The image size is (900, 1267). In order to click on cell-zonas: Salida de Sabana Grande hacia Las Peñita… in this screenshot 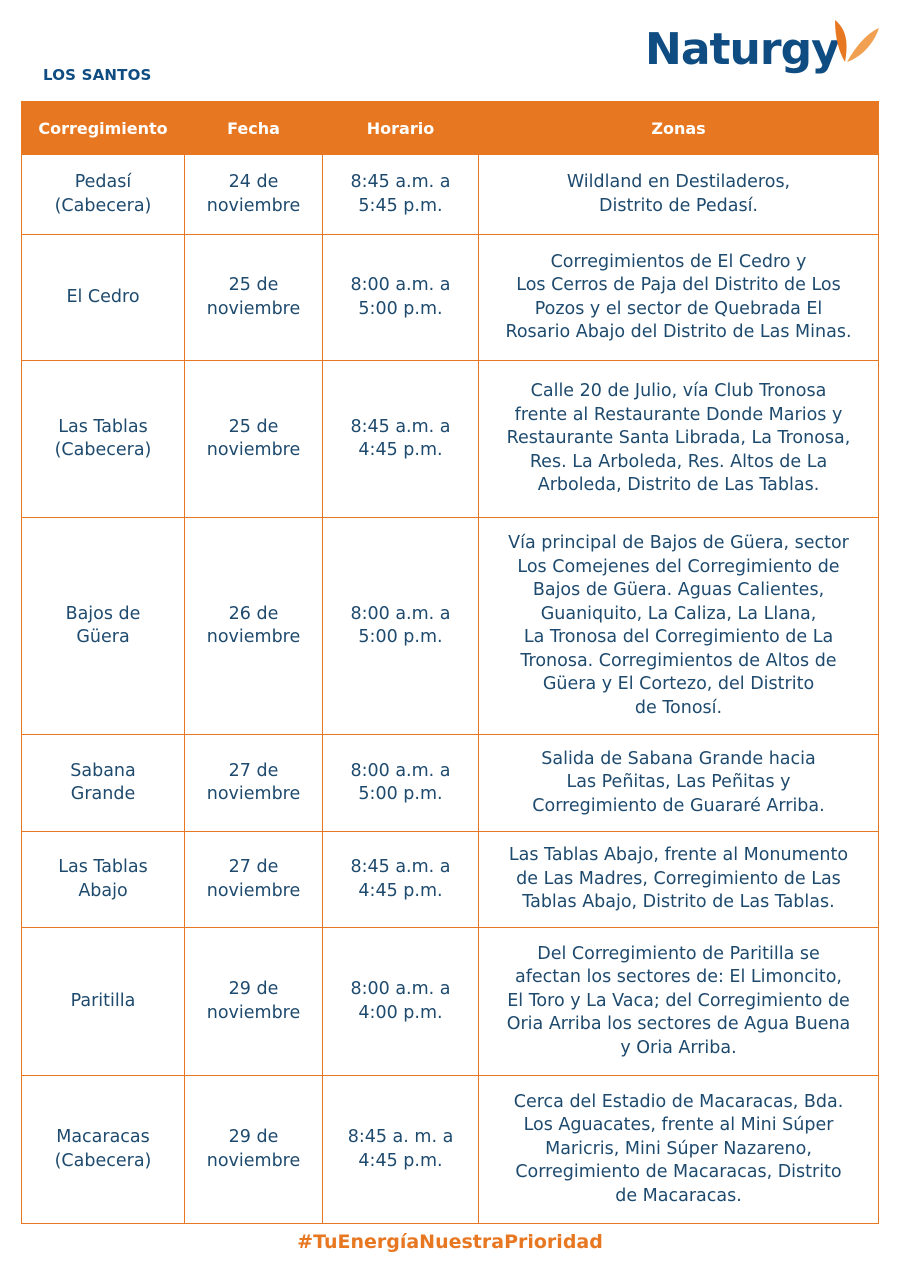, I will do `click(678, 783)`.